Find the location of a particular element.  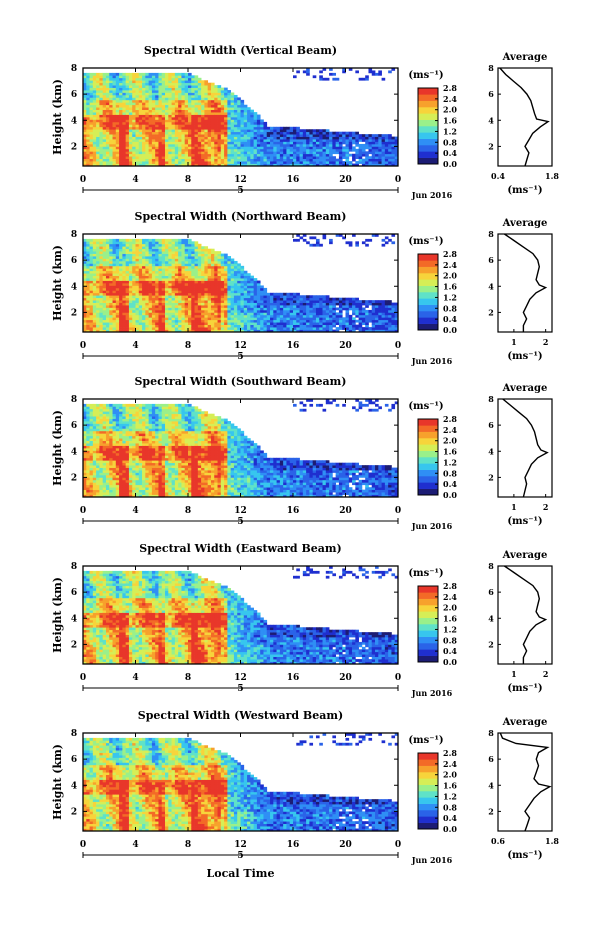

heatmap-cells is located at coordinates (241, 117).